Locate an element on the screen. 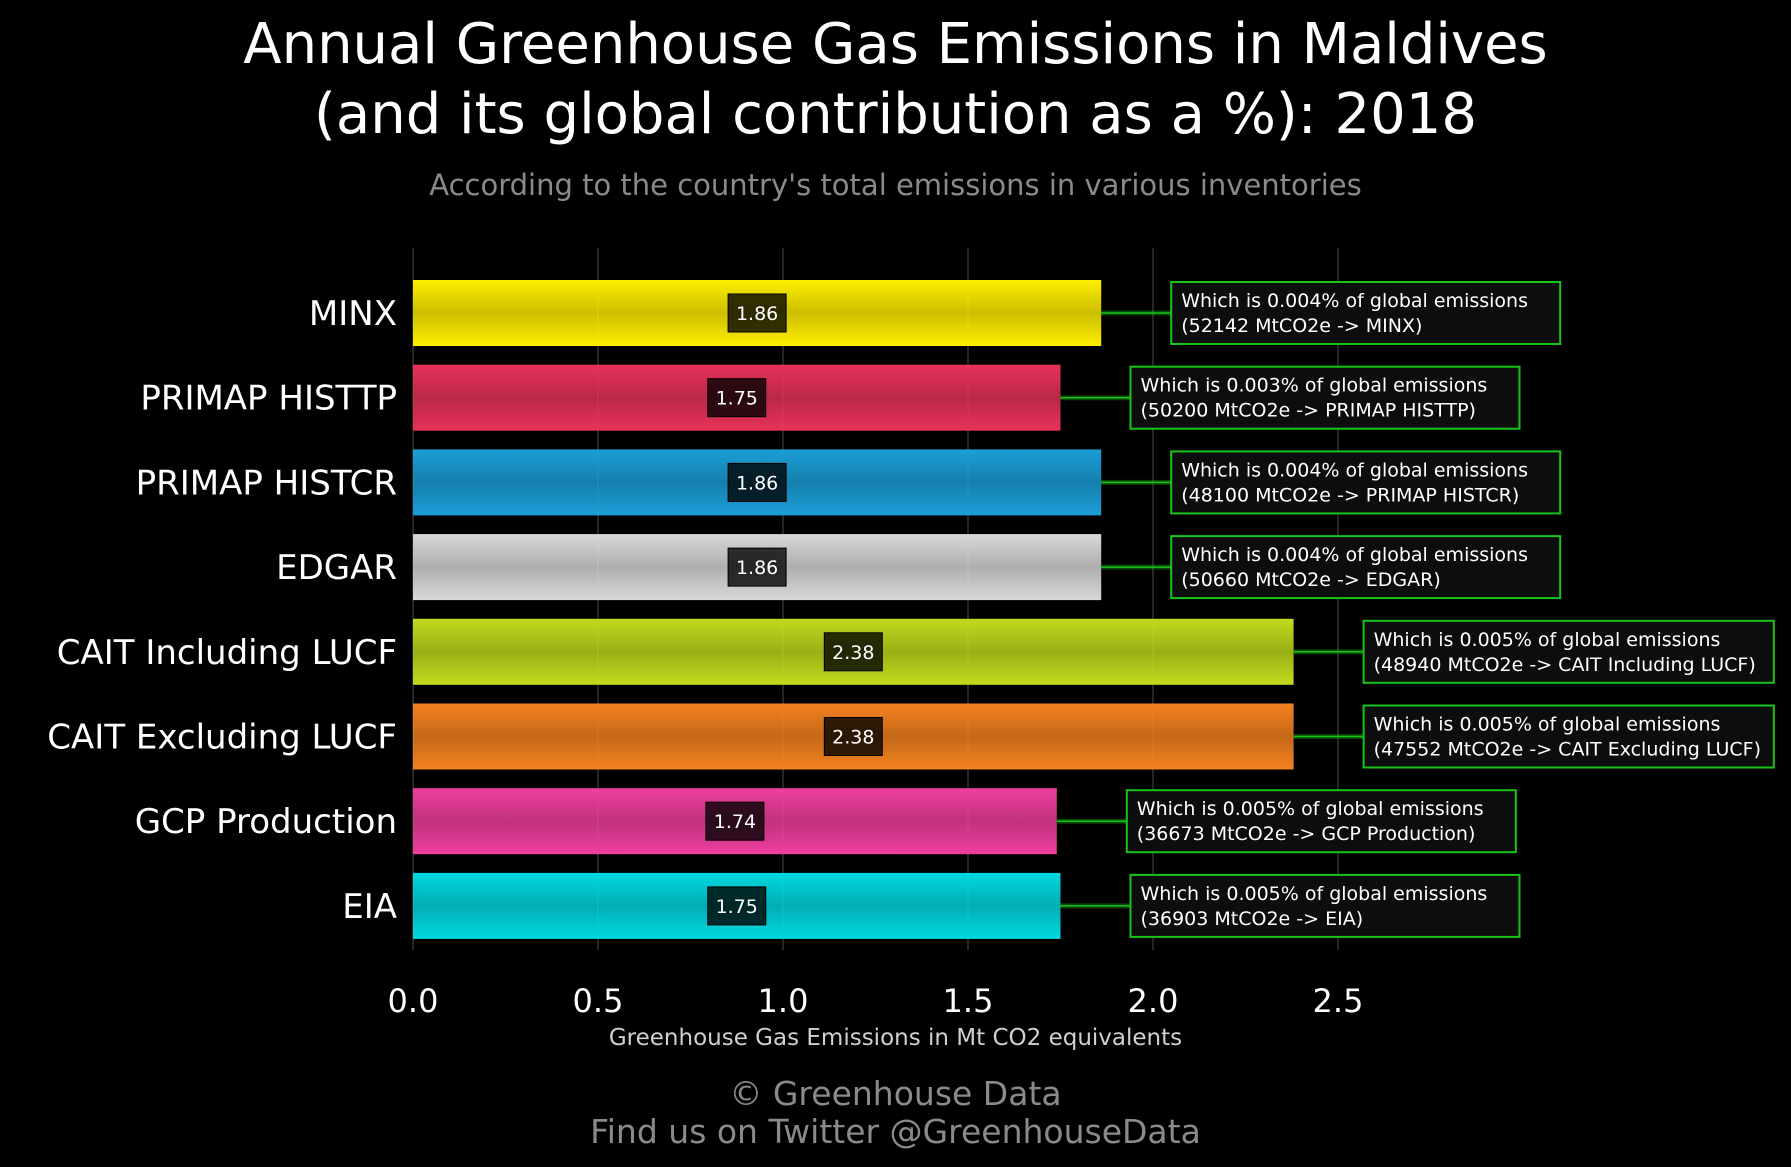 This screenshot has height=1167, width=1791. annotation-line1-2: Which is 0.004% of global emissions is located at coordinates (1354, 470).